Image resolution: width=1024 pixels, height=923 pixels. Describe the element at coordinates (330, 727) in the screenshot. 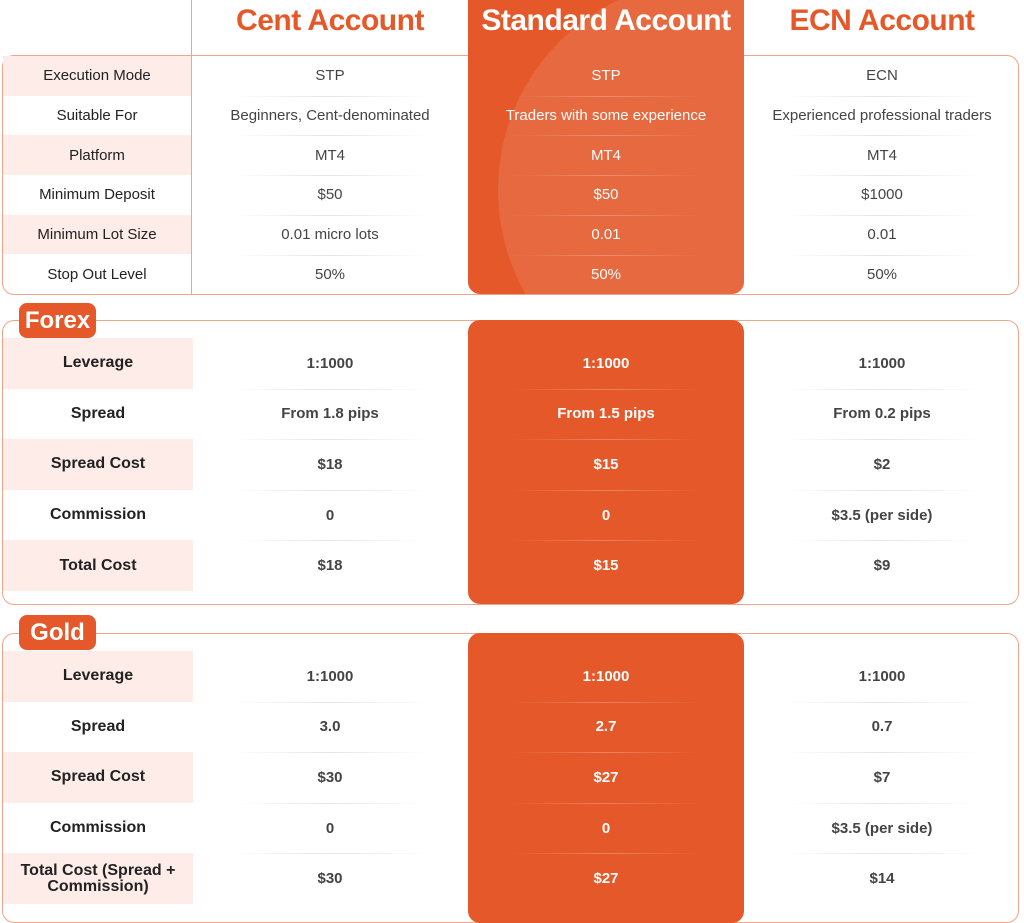

I see `row-value: 3.0` at that location.